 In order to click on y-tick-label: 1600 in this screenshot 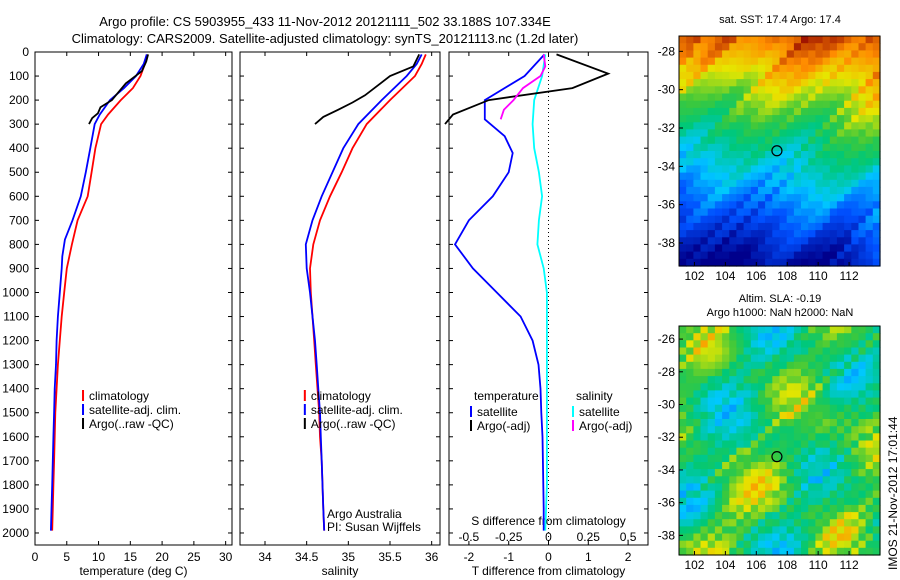, I will do `click(15, 437)`.